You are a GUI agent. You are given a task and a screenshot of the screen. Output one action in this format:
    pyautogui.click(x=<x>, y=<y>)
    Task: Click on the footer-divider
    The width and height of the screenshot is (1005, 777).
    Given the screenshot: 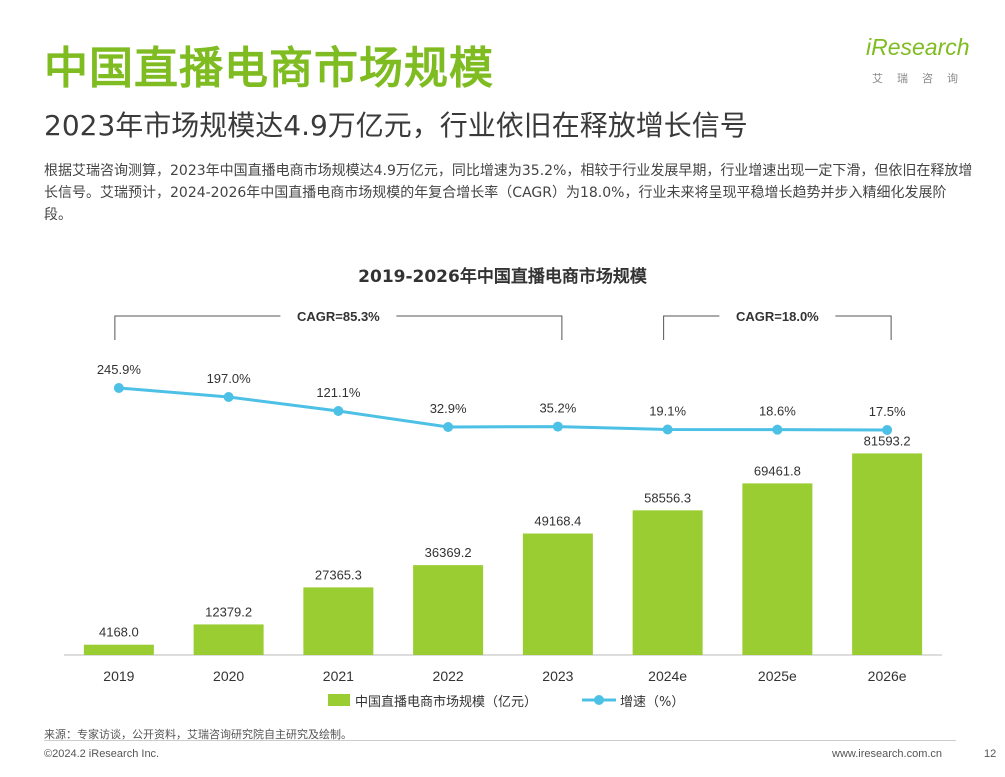 What is the action you would take?
    pyautogui.click(x=500, y=740)
    